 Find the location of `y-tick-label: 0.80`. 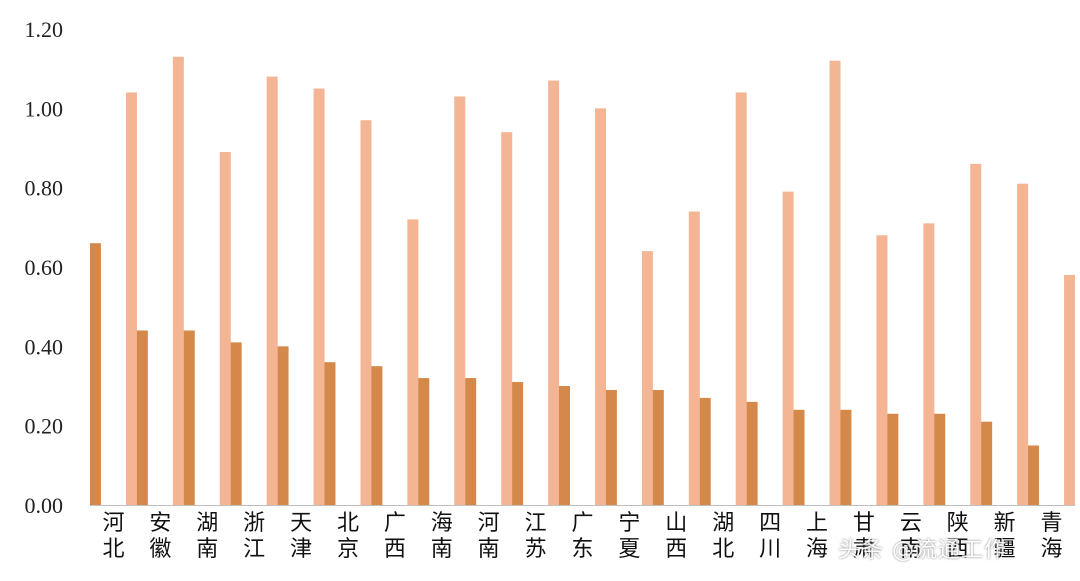

y-tick-label: 0.80 is located at coordinates (44, 188).